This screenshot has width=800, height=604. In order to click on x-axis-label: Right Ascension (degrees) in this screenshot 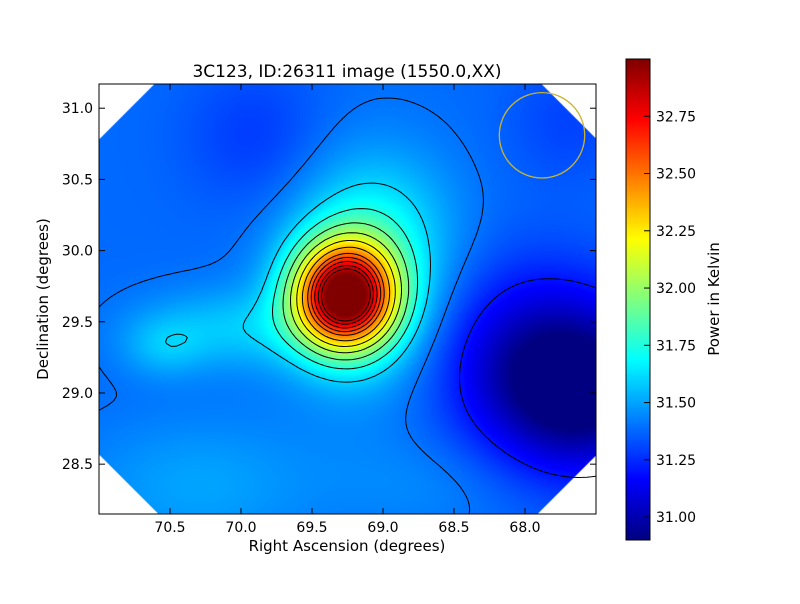, I will do `click(347, 546)`.